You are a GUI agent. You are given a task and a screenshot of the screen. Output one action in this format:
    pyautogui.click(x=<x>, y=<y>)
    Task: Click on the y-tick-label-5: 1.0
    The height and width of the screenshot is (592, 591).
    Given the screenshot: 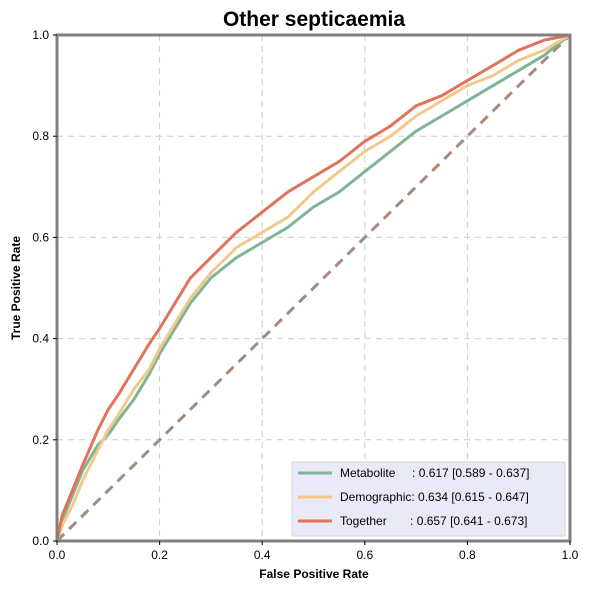 What is the action you would take?
    pyautogui.click(x=40, y=35)
    